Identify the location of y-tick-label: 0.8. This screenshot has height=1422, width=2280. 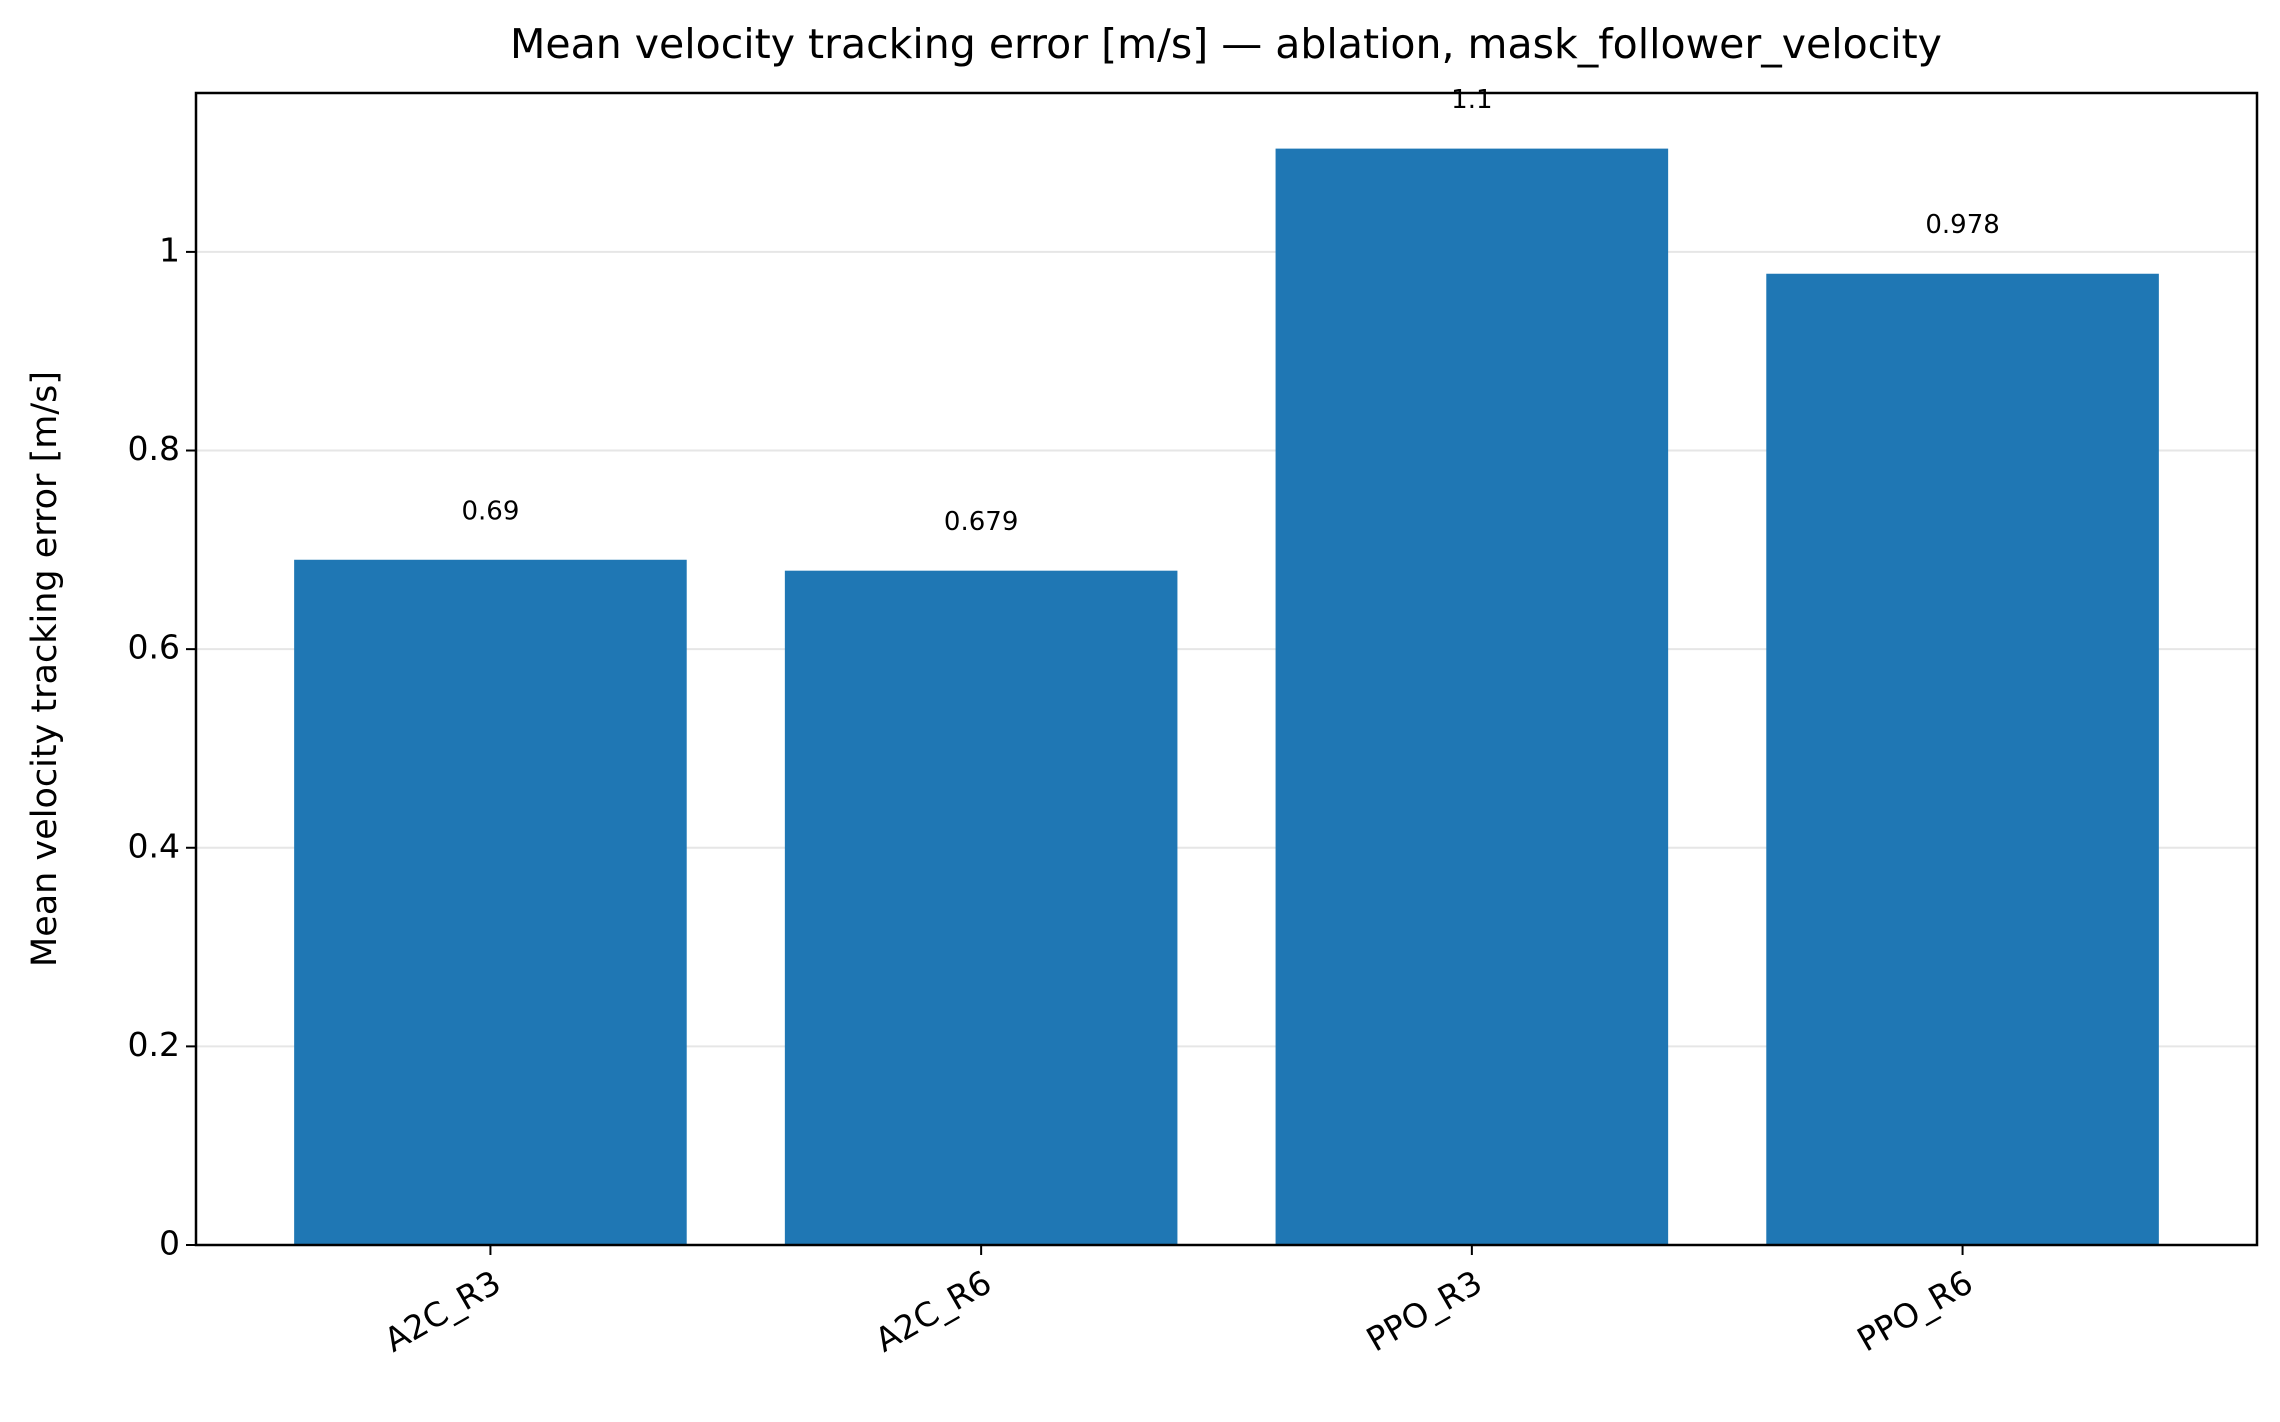
(154, 448).